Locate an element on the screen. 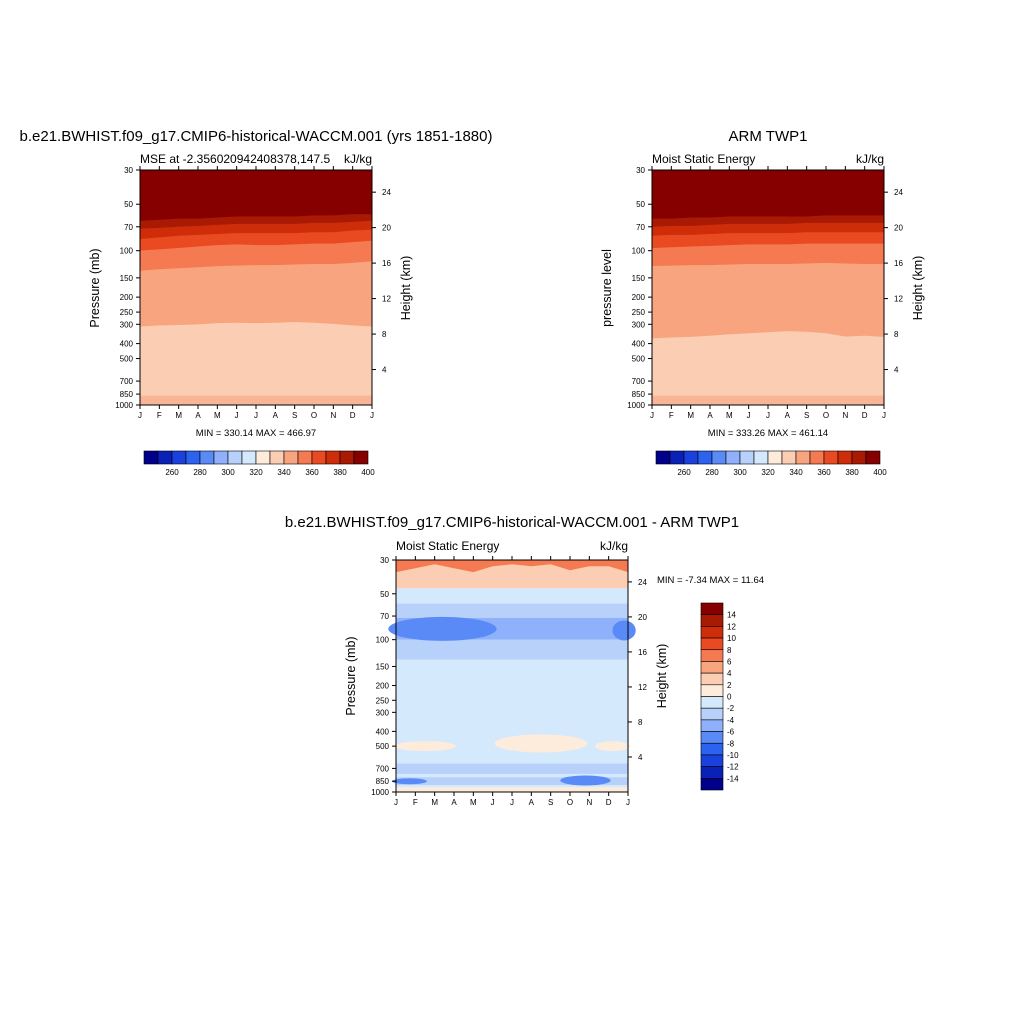 This screenshot has height=1029, width=1024. x-tick-label: D is located at coordinates (609, 802).